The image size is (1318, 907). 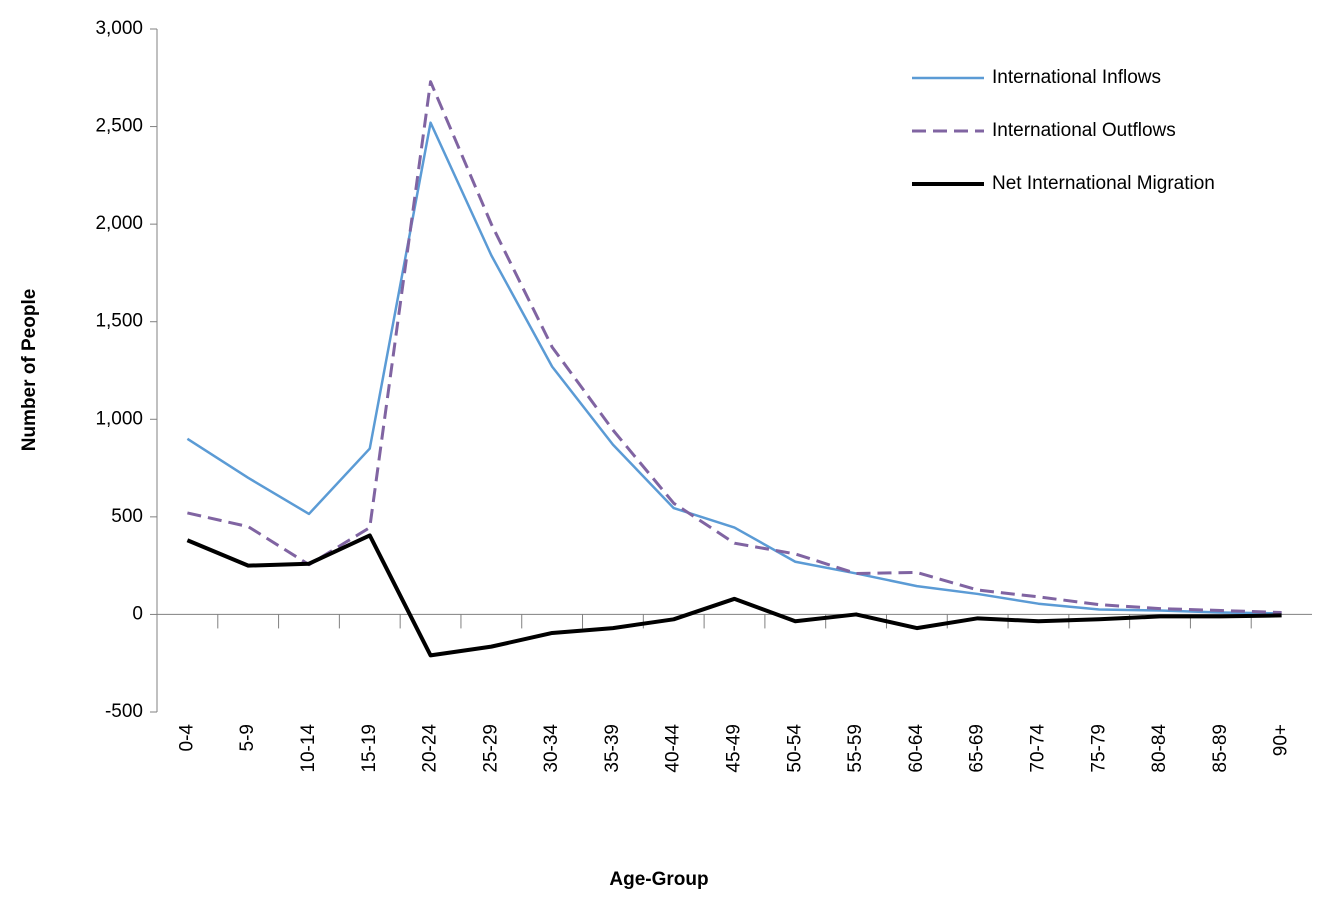 I want to click on x-tick-label: 50-54, so click(x=794, y=748).